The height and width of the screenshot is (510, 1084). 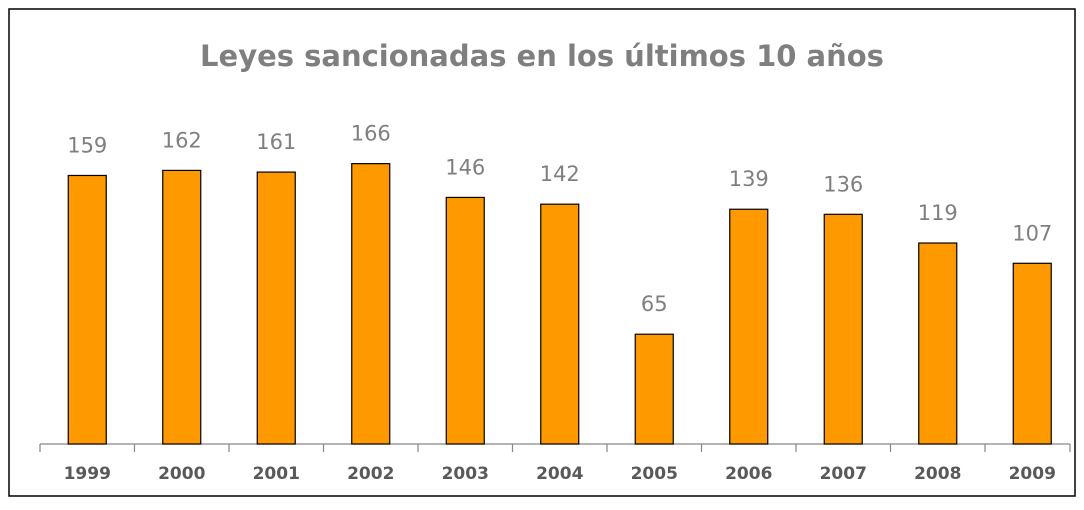 I want to click on x-tick-label: 2009, so click(x=1032, y=474).